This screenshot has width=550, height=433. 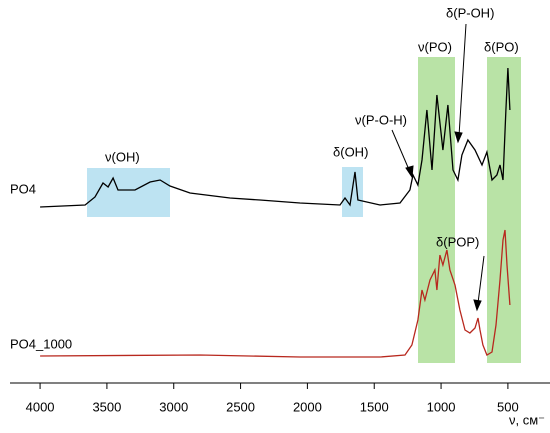 I want to click on annotation: δ(P-OH), so click(x=470, y=12).